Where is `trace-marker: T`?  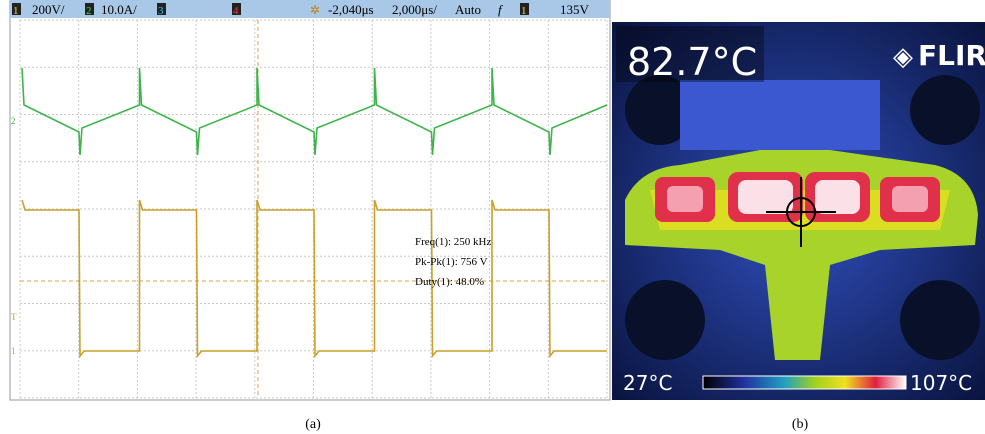
trace-marker: T is located at coordinates (14, 317).